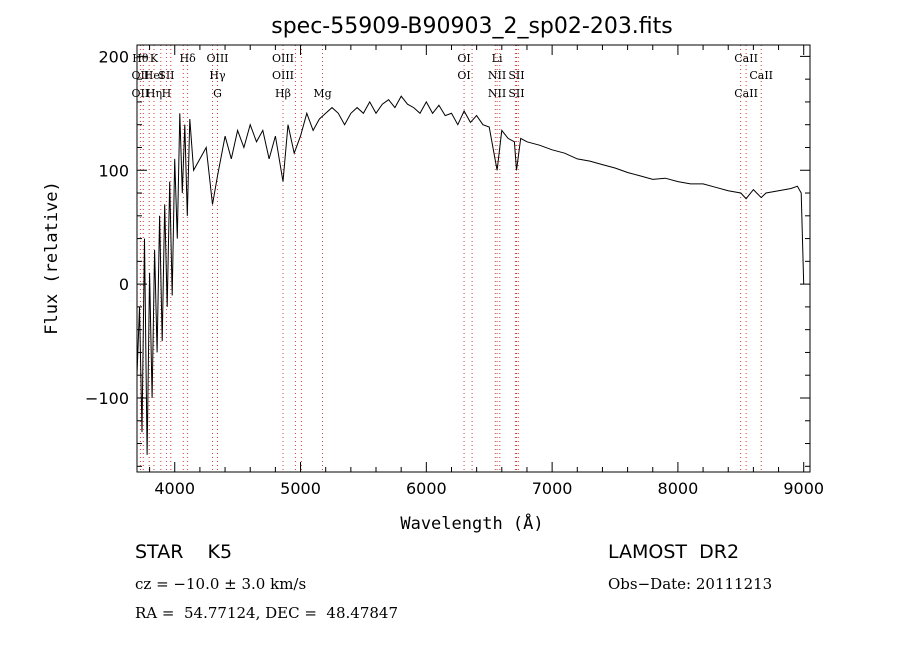  I want to click on coordinates-label: RA = 54.77124, DEC = 48.47847, so click(267, 613).